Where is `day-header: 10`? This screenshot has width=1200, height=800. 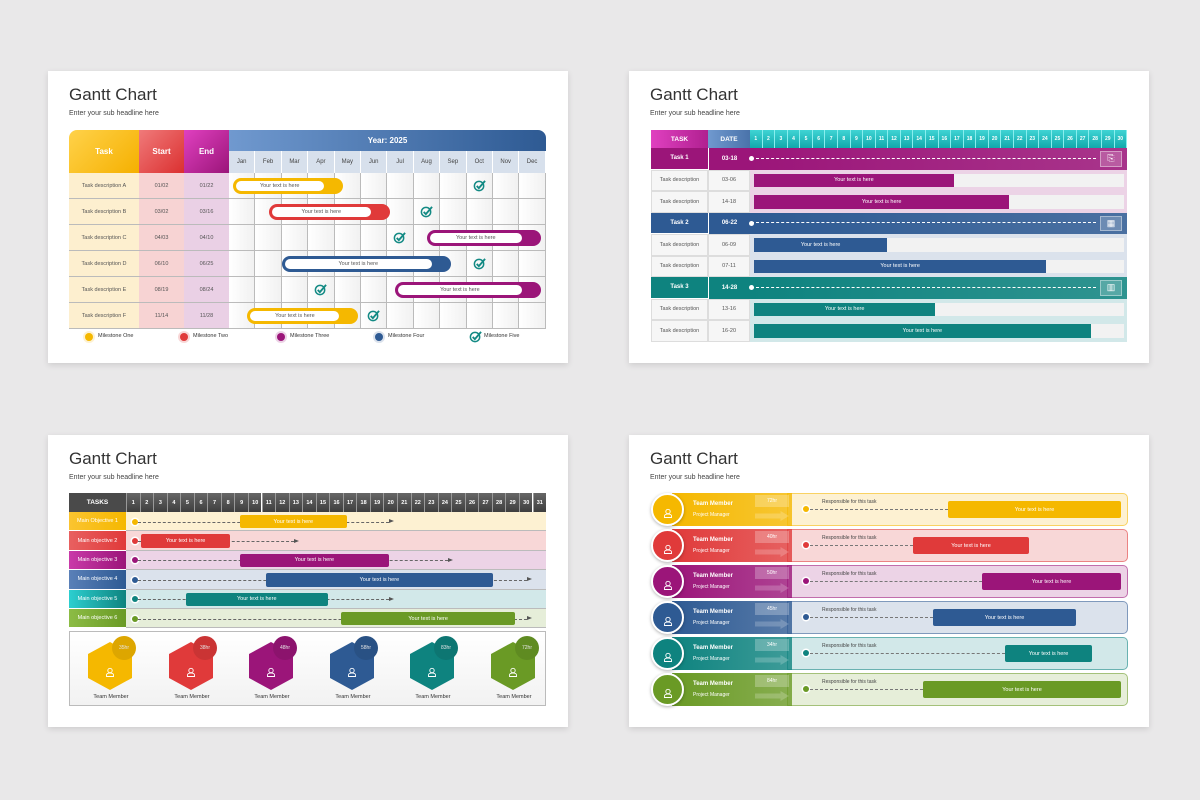 day-header: 10 is located at coordinates (869, 139).